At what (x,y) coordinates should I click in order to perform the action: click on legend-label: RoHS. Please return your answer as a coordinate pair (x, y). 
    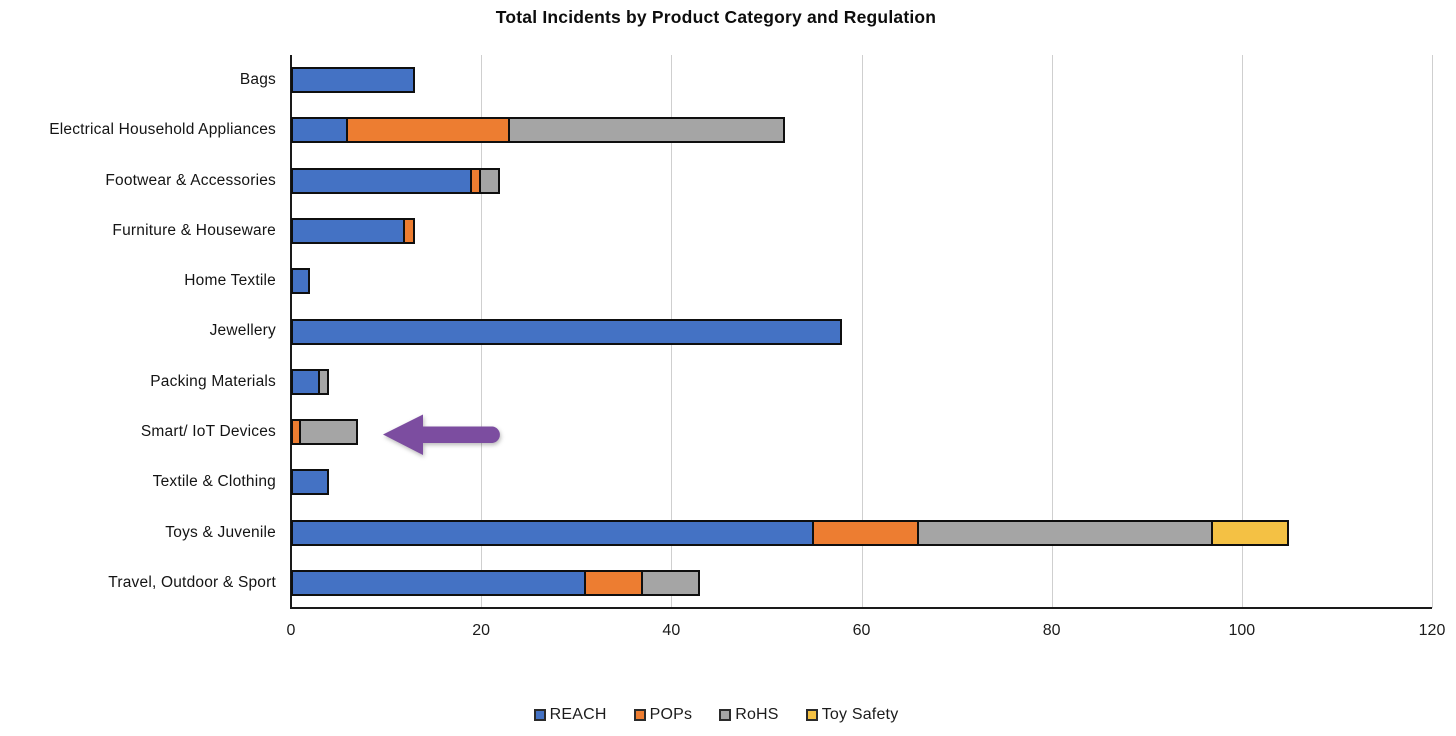
    Looking at the image, I should click on (757, 714).